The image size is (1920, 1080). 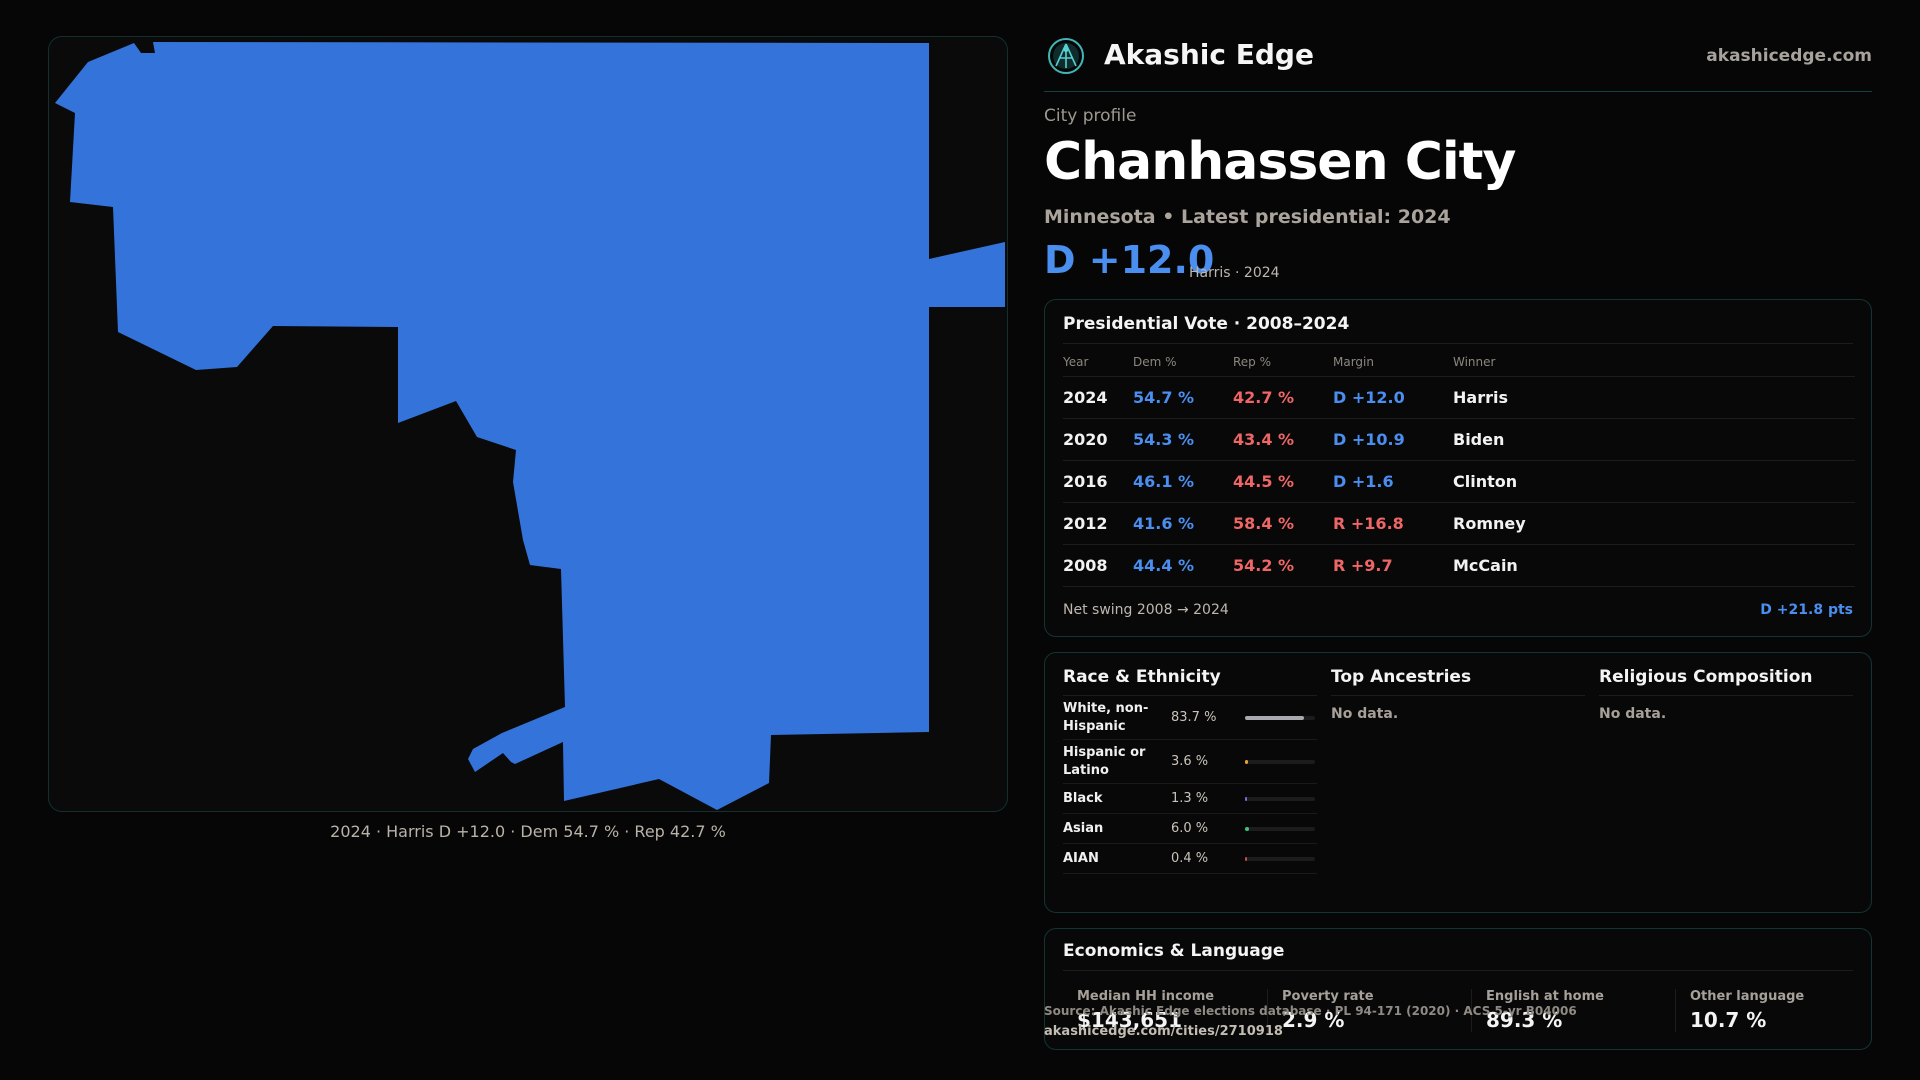 I want to click on table-row: 2012 41.6 % 58.4 % R +16.8 Romney, so click(x=1459, y=523).